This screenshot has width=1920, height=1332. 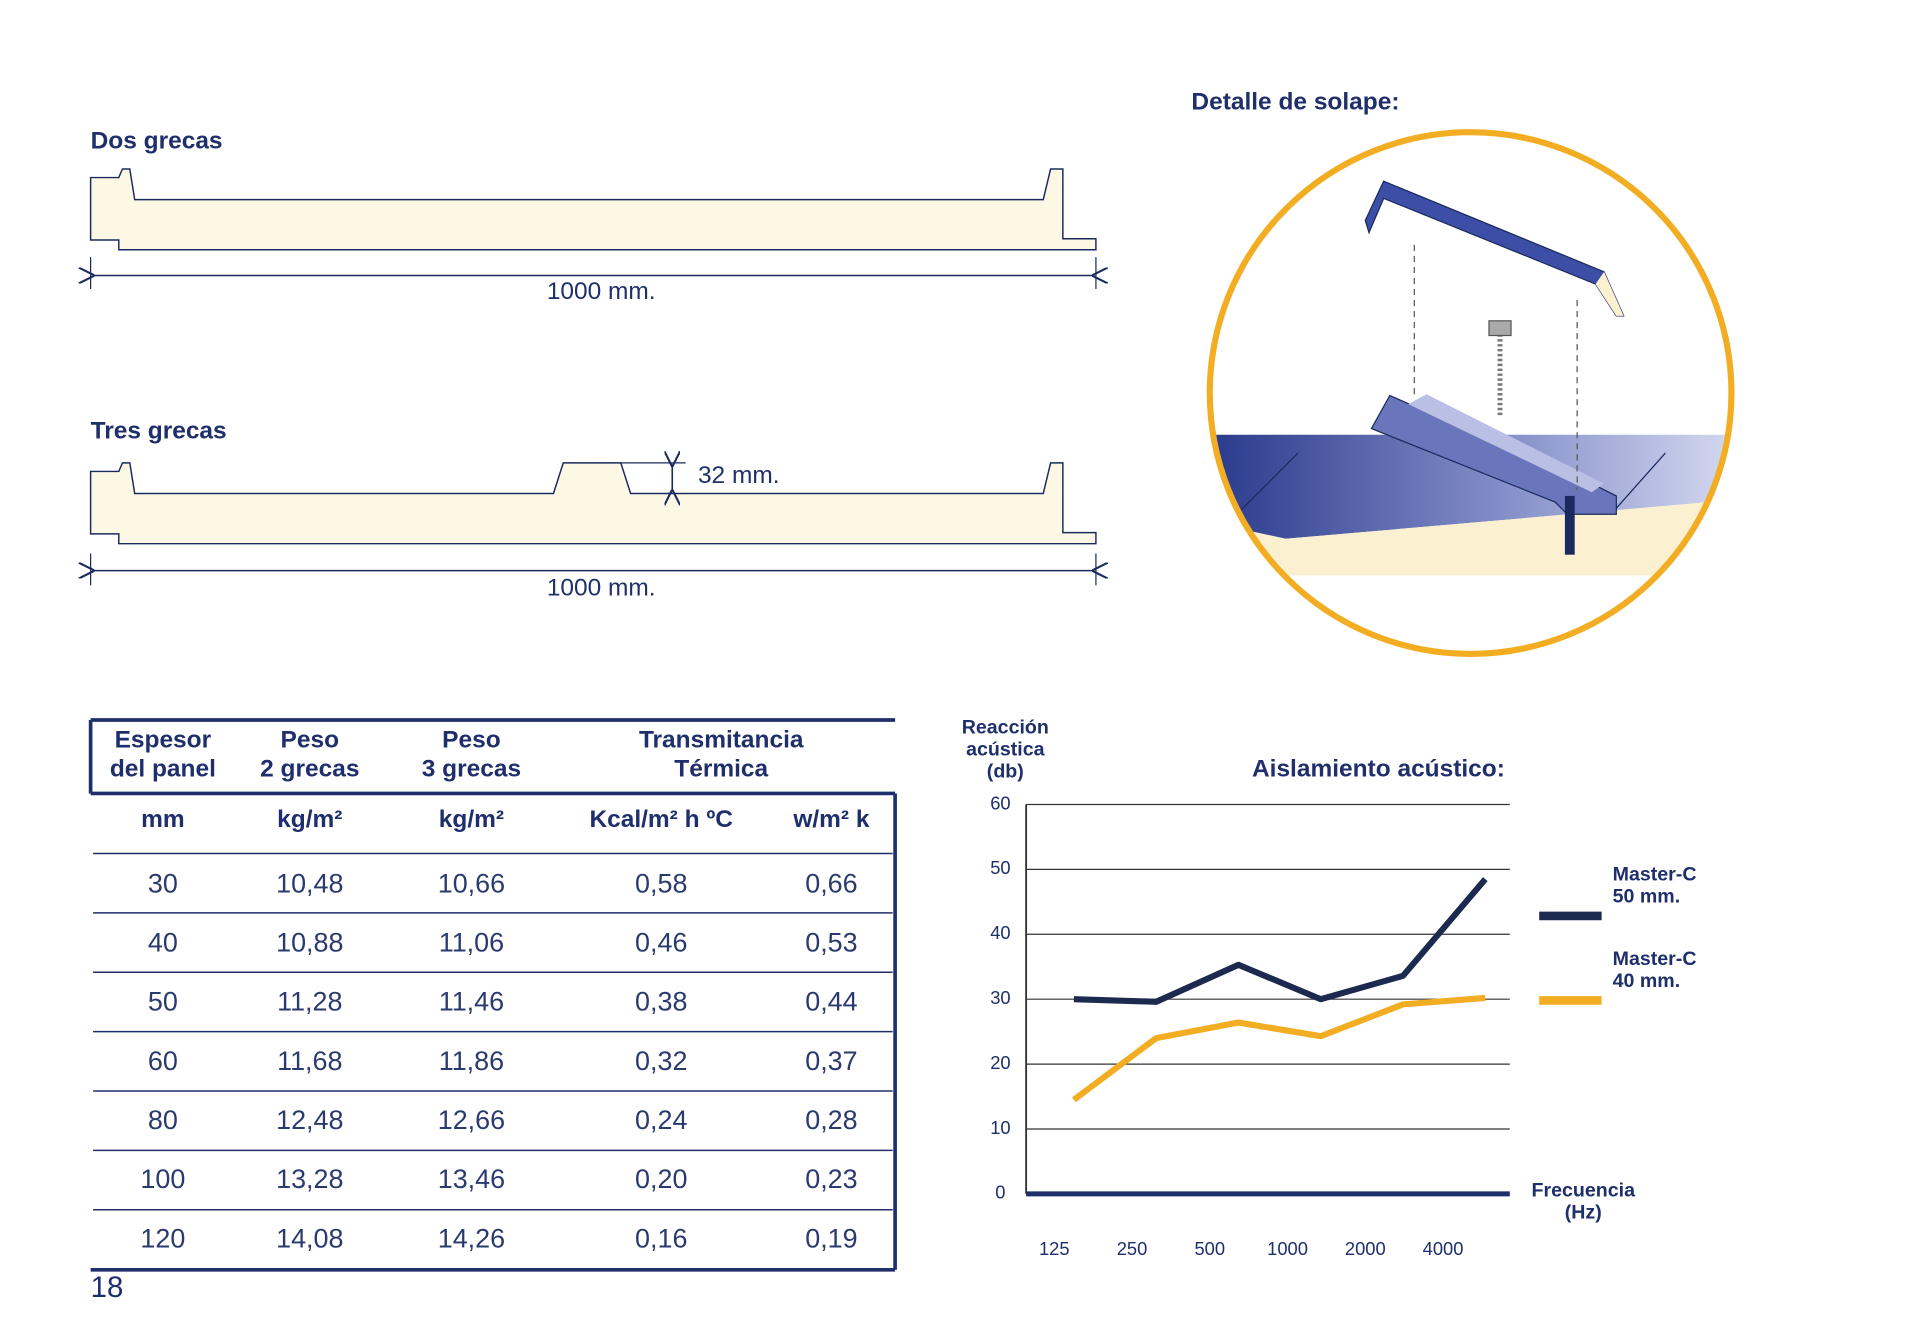 What do you see at coordinates (831, 1238) in the screenshot?
I see `table-cell: 0,19` at bounding box center [831, 1238].